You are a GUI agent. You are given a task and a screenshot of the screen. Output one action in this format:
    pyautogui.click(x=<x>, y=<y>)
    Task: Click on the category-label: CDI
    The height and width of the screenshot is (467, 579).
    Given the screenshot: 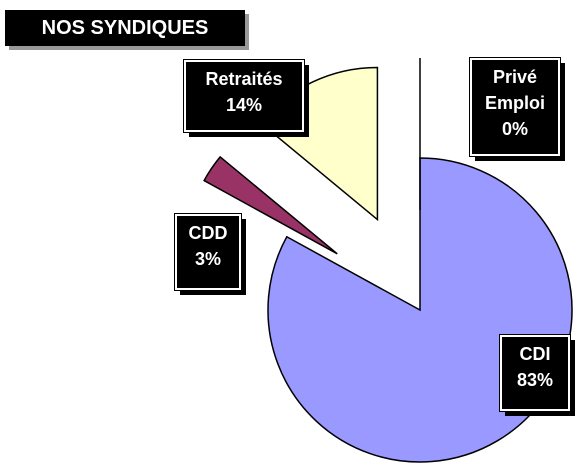 What is the action you would take?
    pyautogui.click(x=535, y=354)
    